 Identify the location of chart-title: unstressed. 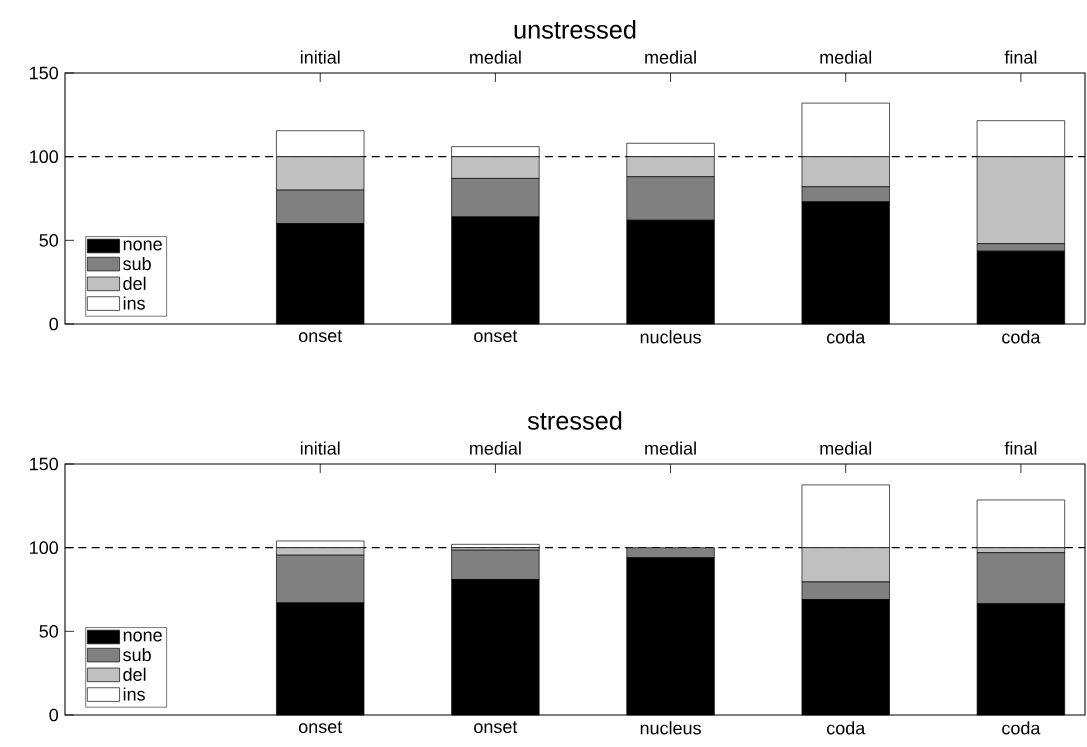
(575, 29).